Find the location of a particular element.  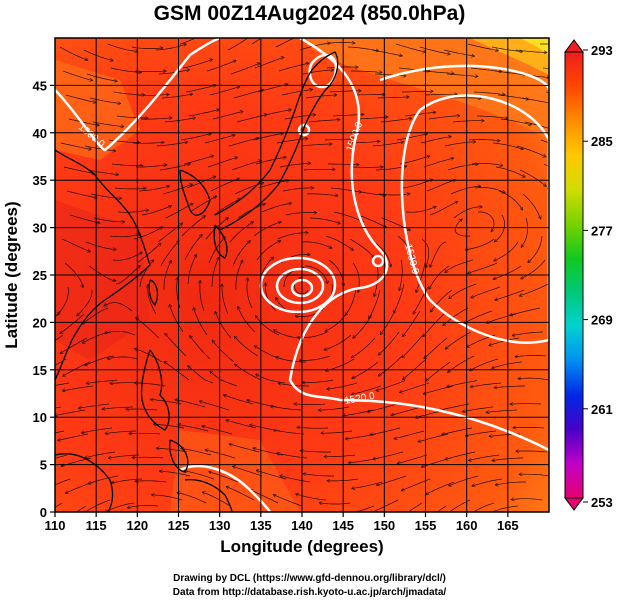

colorbar-tick-label: 269 is located at coordinates (602, 320).